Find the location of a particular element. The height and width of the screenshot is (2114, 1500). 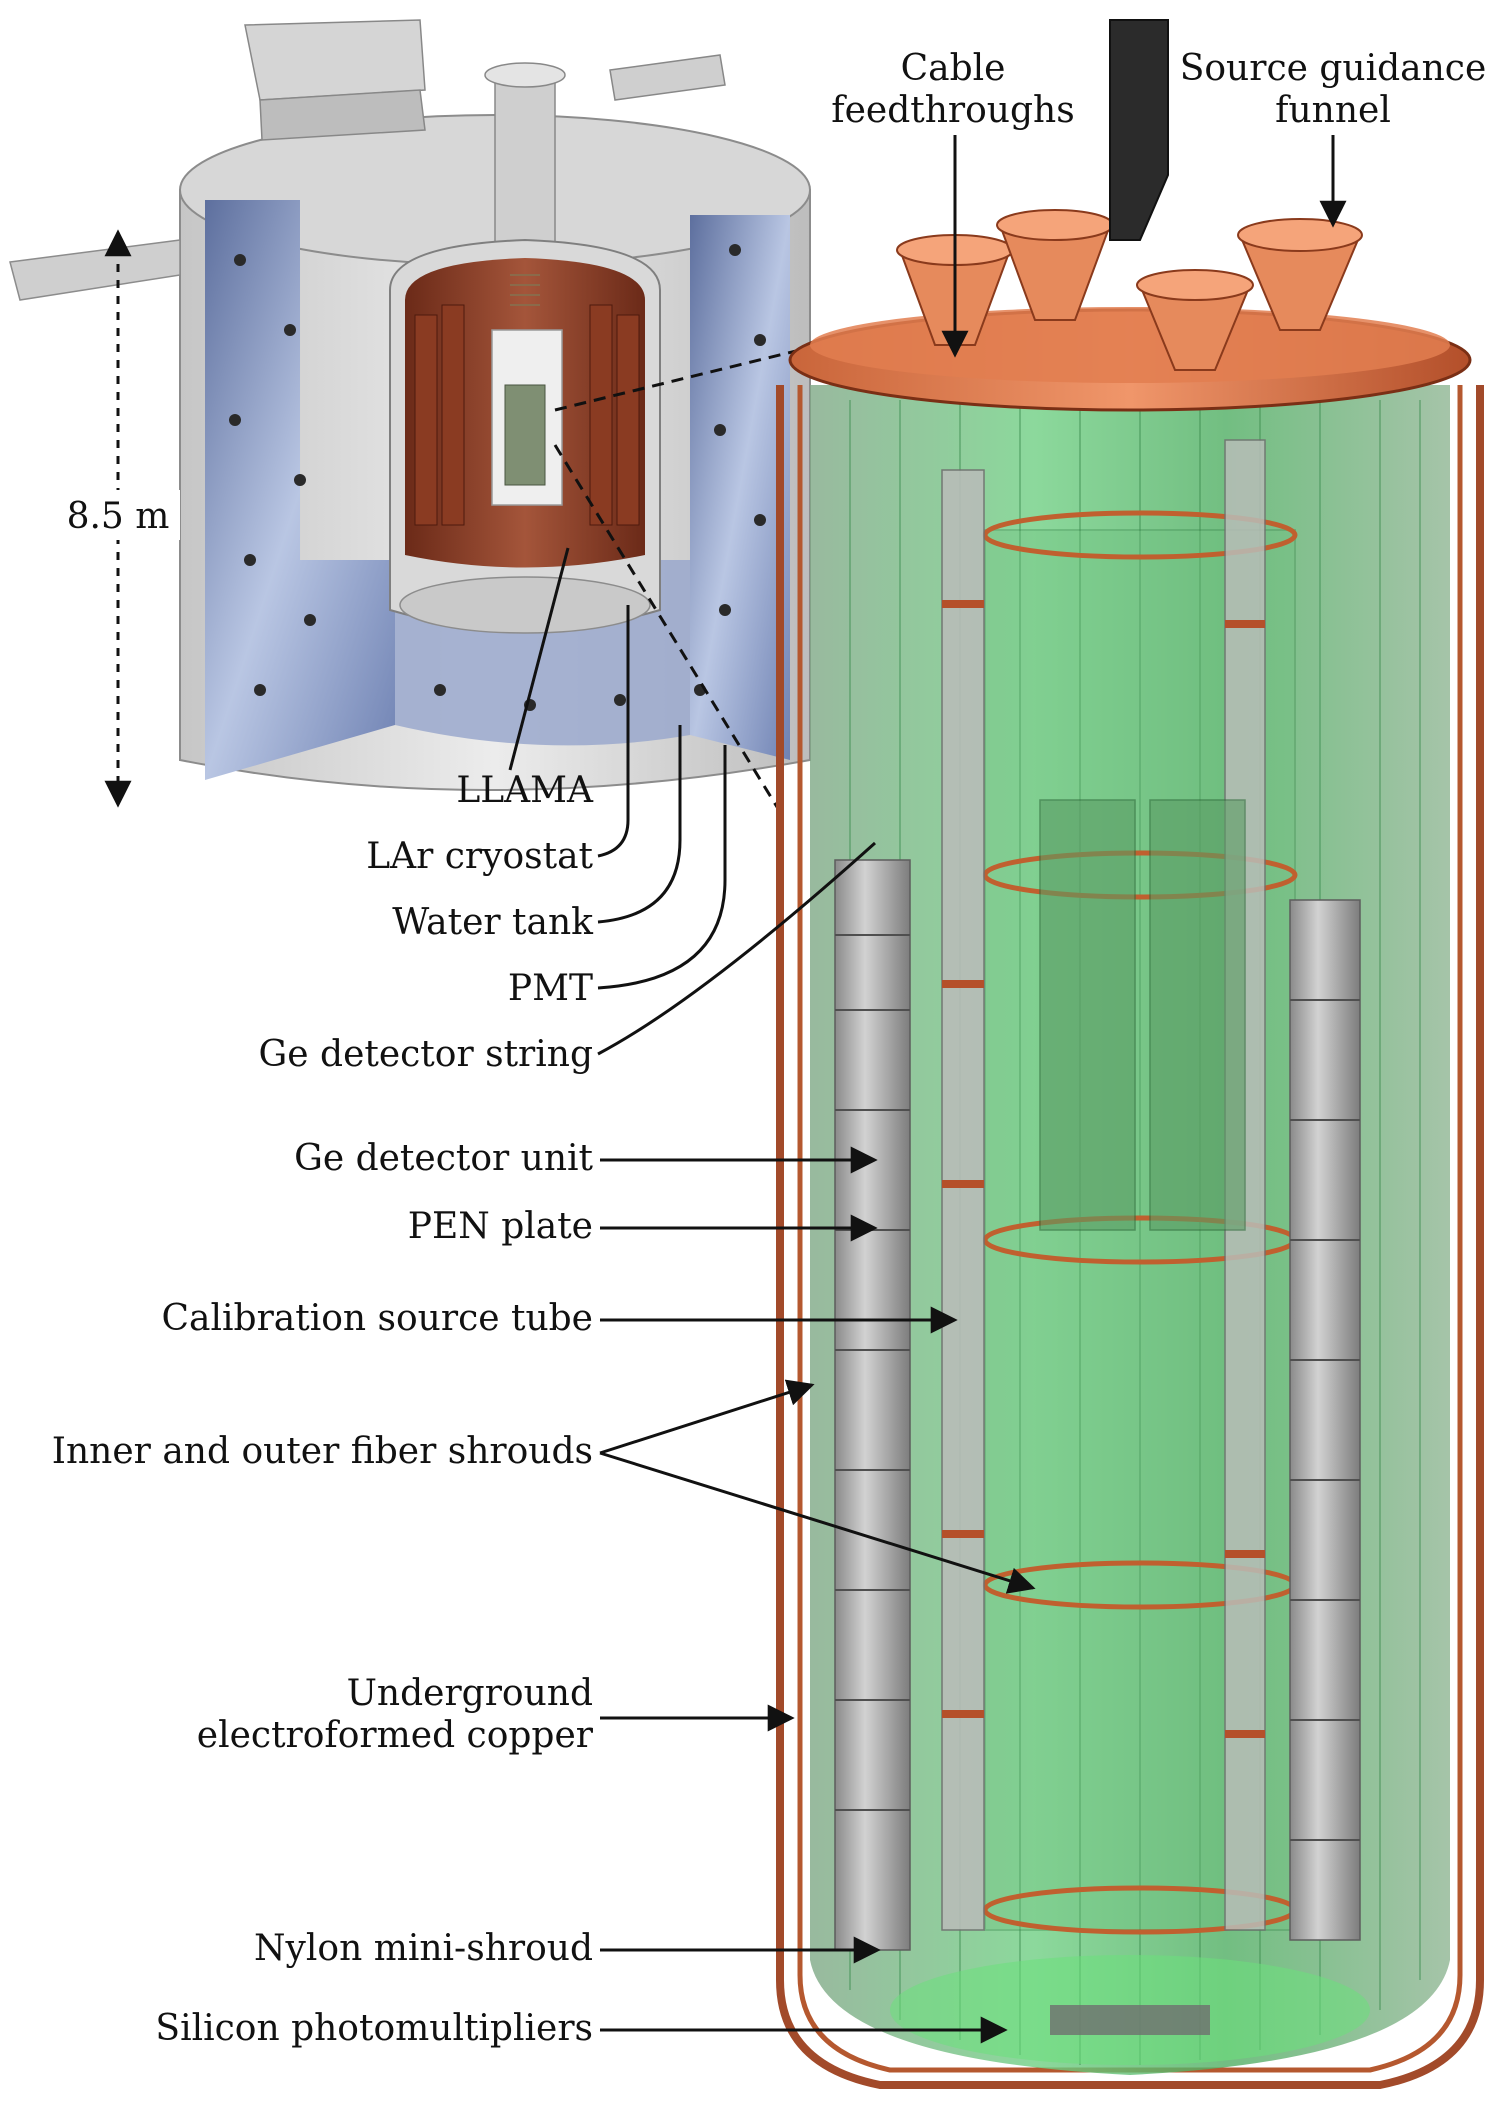

label-height: 8.5 m is located at coordinates (118, 516).